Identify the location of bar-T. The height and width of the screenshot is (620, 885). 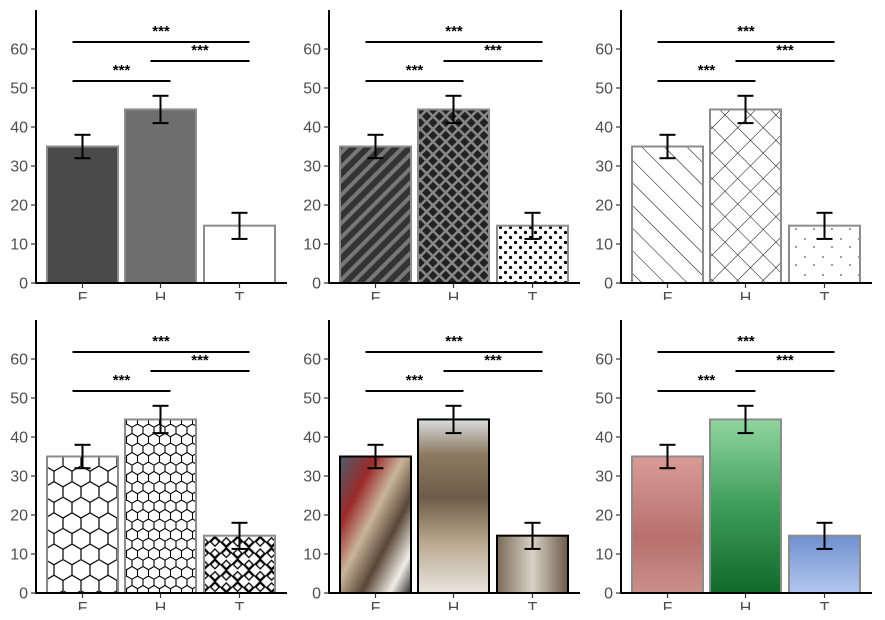
(824, 254).